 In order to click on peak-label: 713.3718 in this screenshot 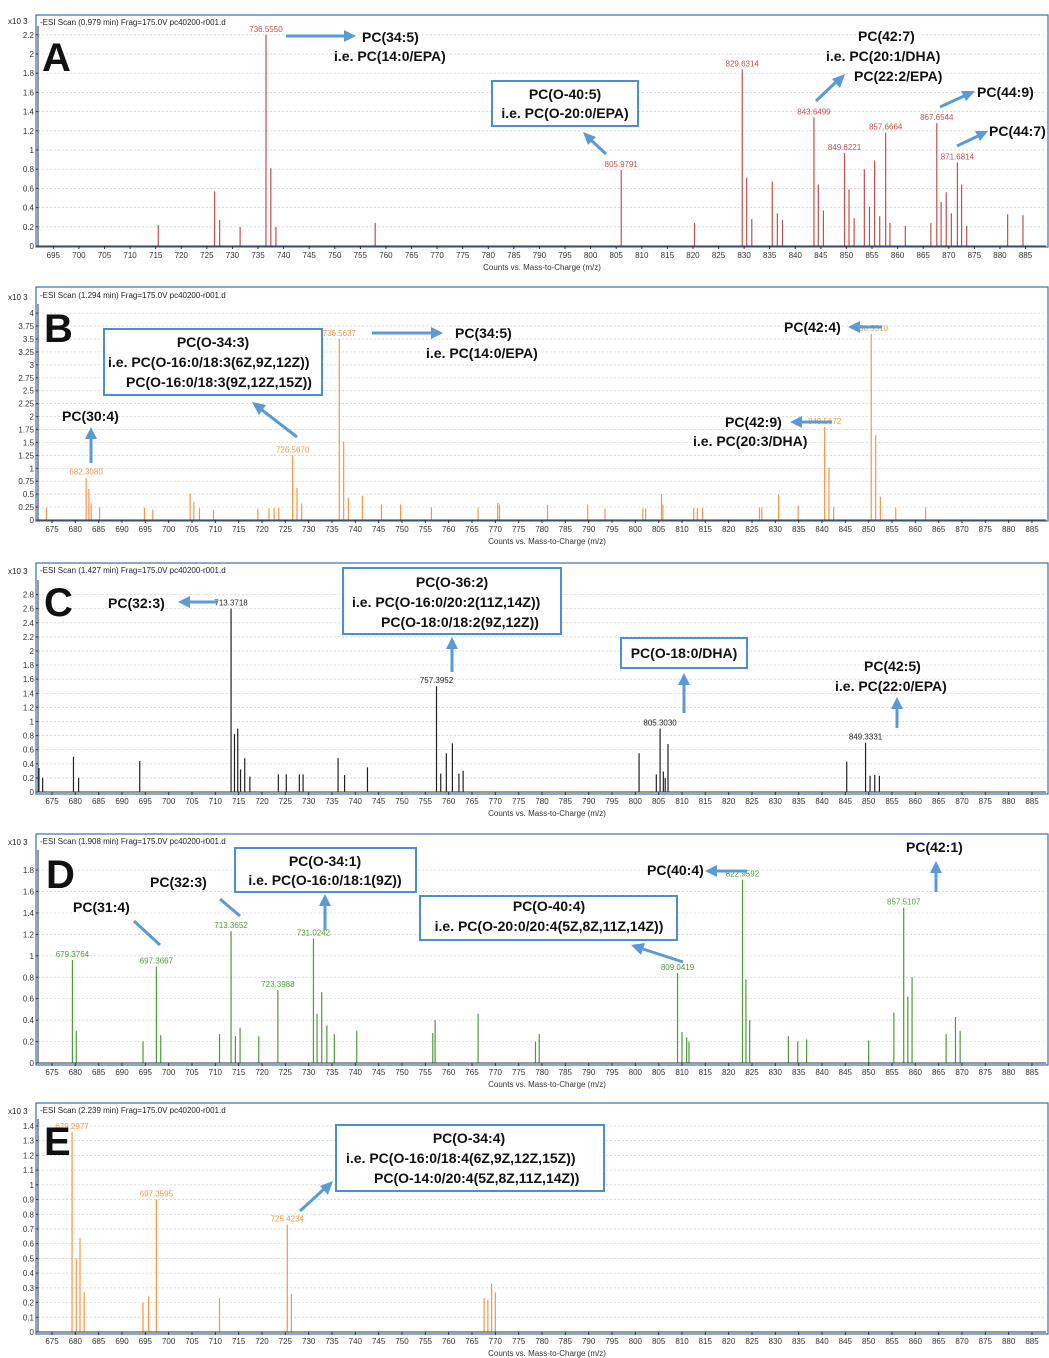, I will do `click(231, 603)`.